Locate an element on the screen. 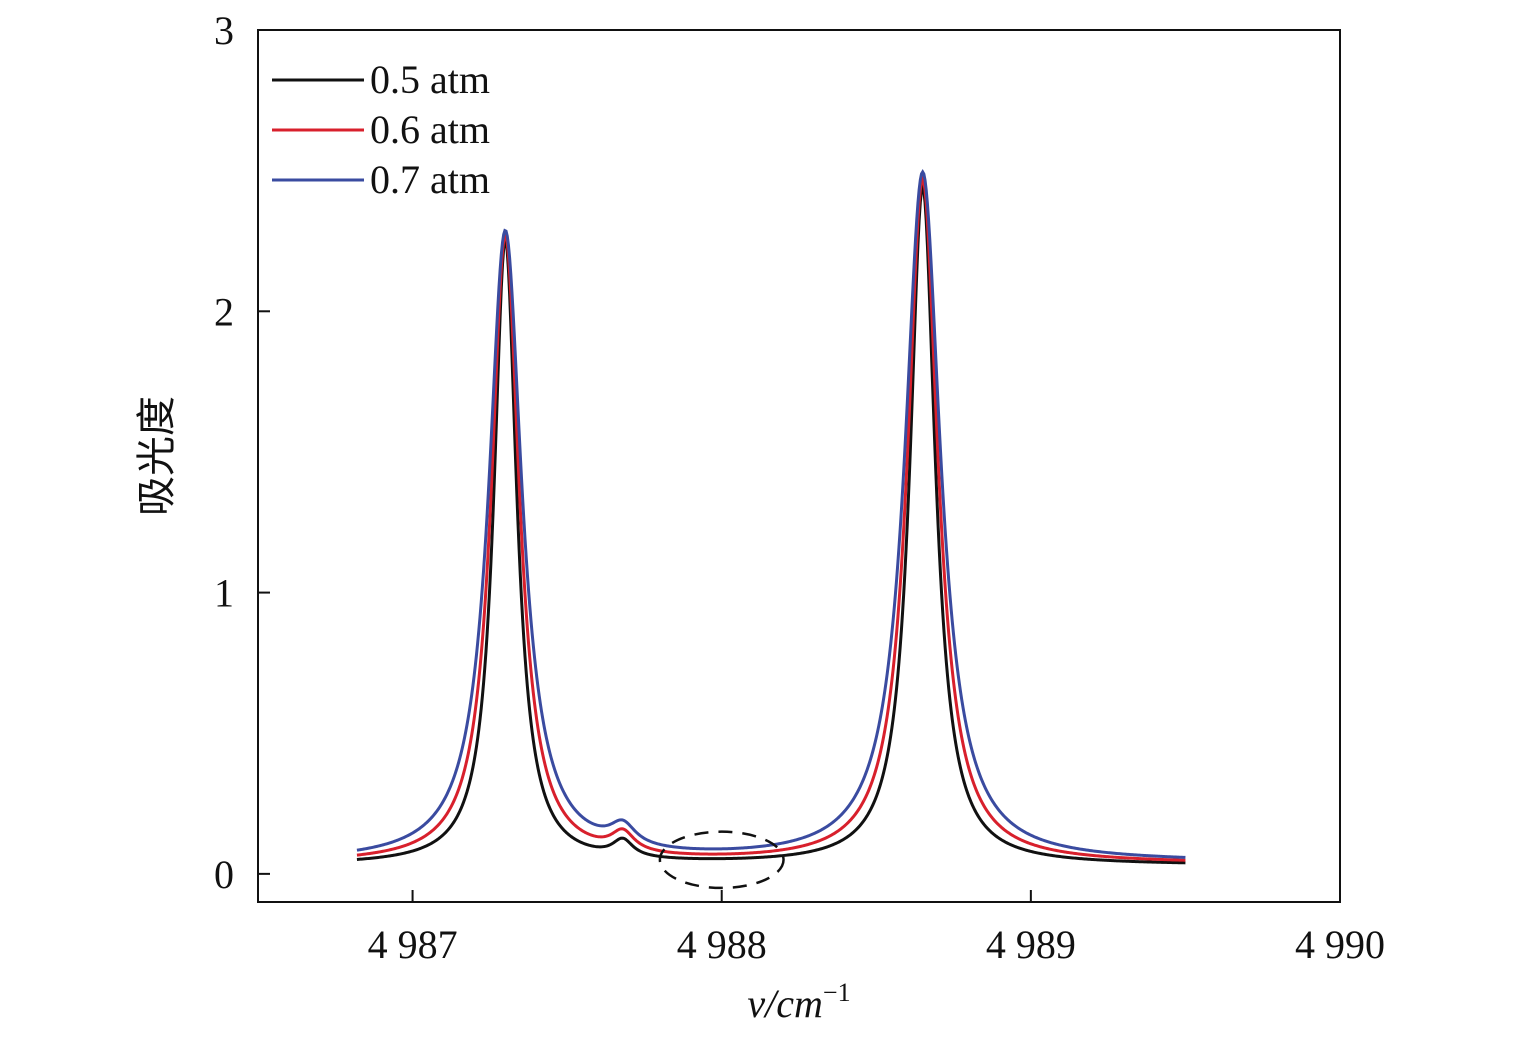 This screenshot has height=1037, width=1535. x-axis-title-text: v/cm is located at coordinates (785, 1003).